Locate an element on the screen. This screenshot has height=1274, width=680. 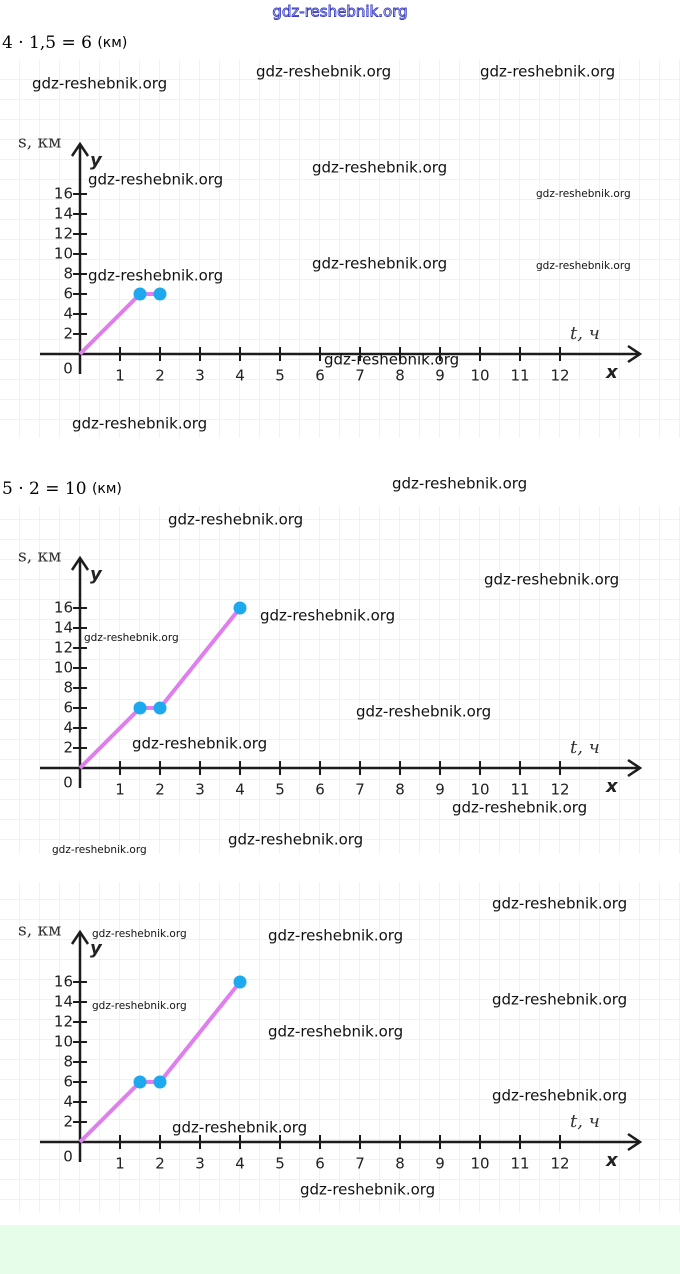
formula: 4 · 1,5 = 6 (км) is located at coordinates (64, 43).